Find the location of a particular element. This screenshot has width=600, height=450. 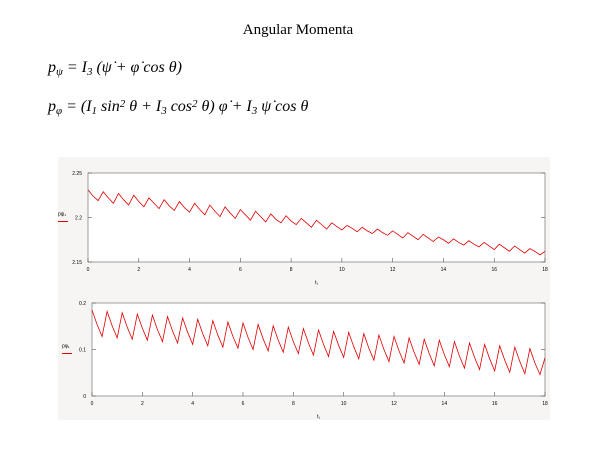

y-axis-label: pφ₁ is located at coordinates (66, 347).